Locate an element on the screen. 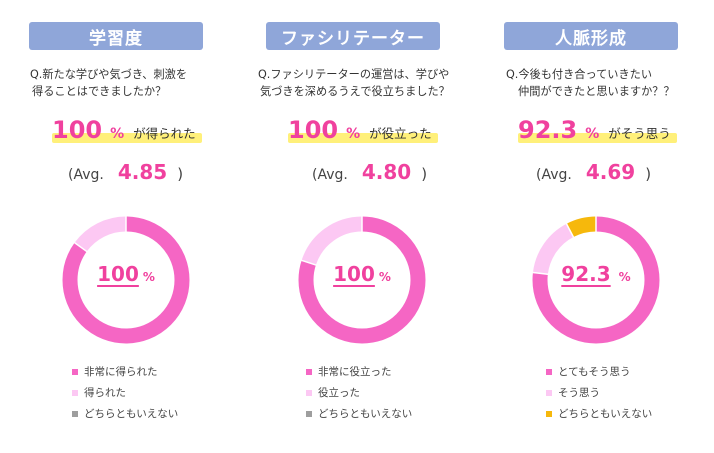 The height and width of the screenshot is (453, 714). legend-item: 非常に役立った is located at coordinates (359, 371).